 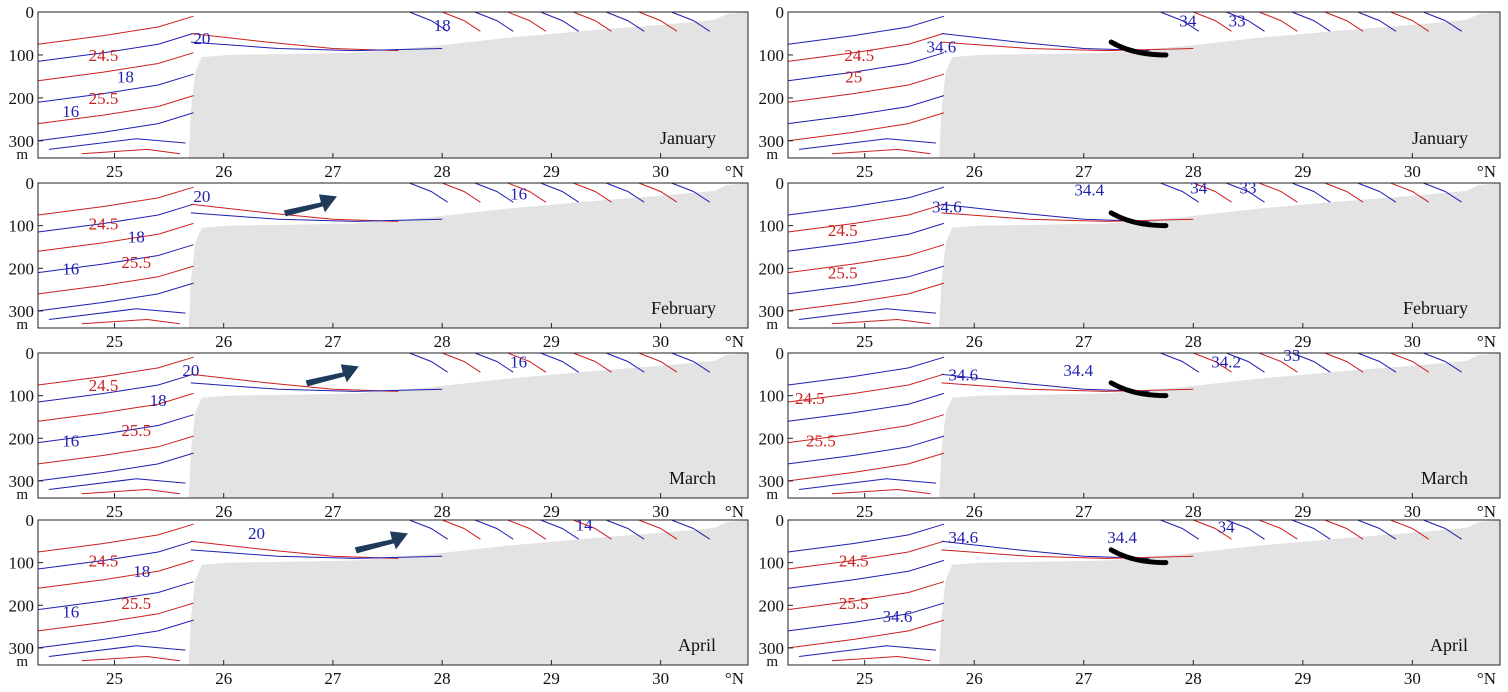 I want to click on month-label: March, so click(x=692, y=478).